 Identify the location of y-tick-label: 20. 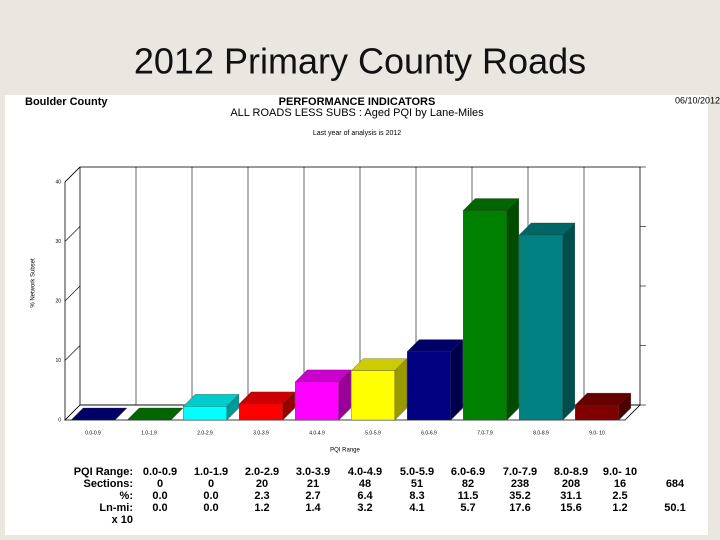
(58, 301).